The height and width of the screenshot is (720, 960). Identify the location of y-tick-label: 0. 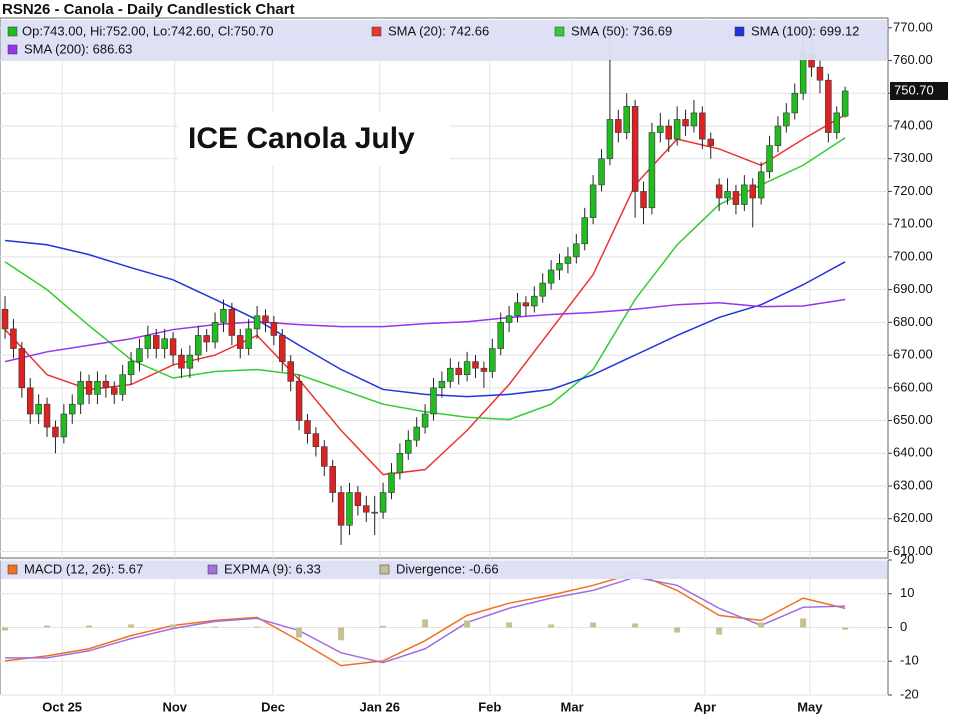
(903, 626).